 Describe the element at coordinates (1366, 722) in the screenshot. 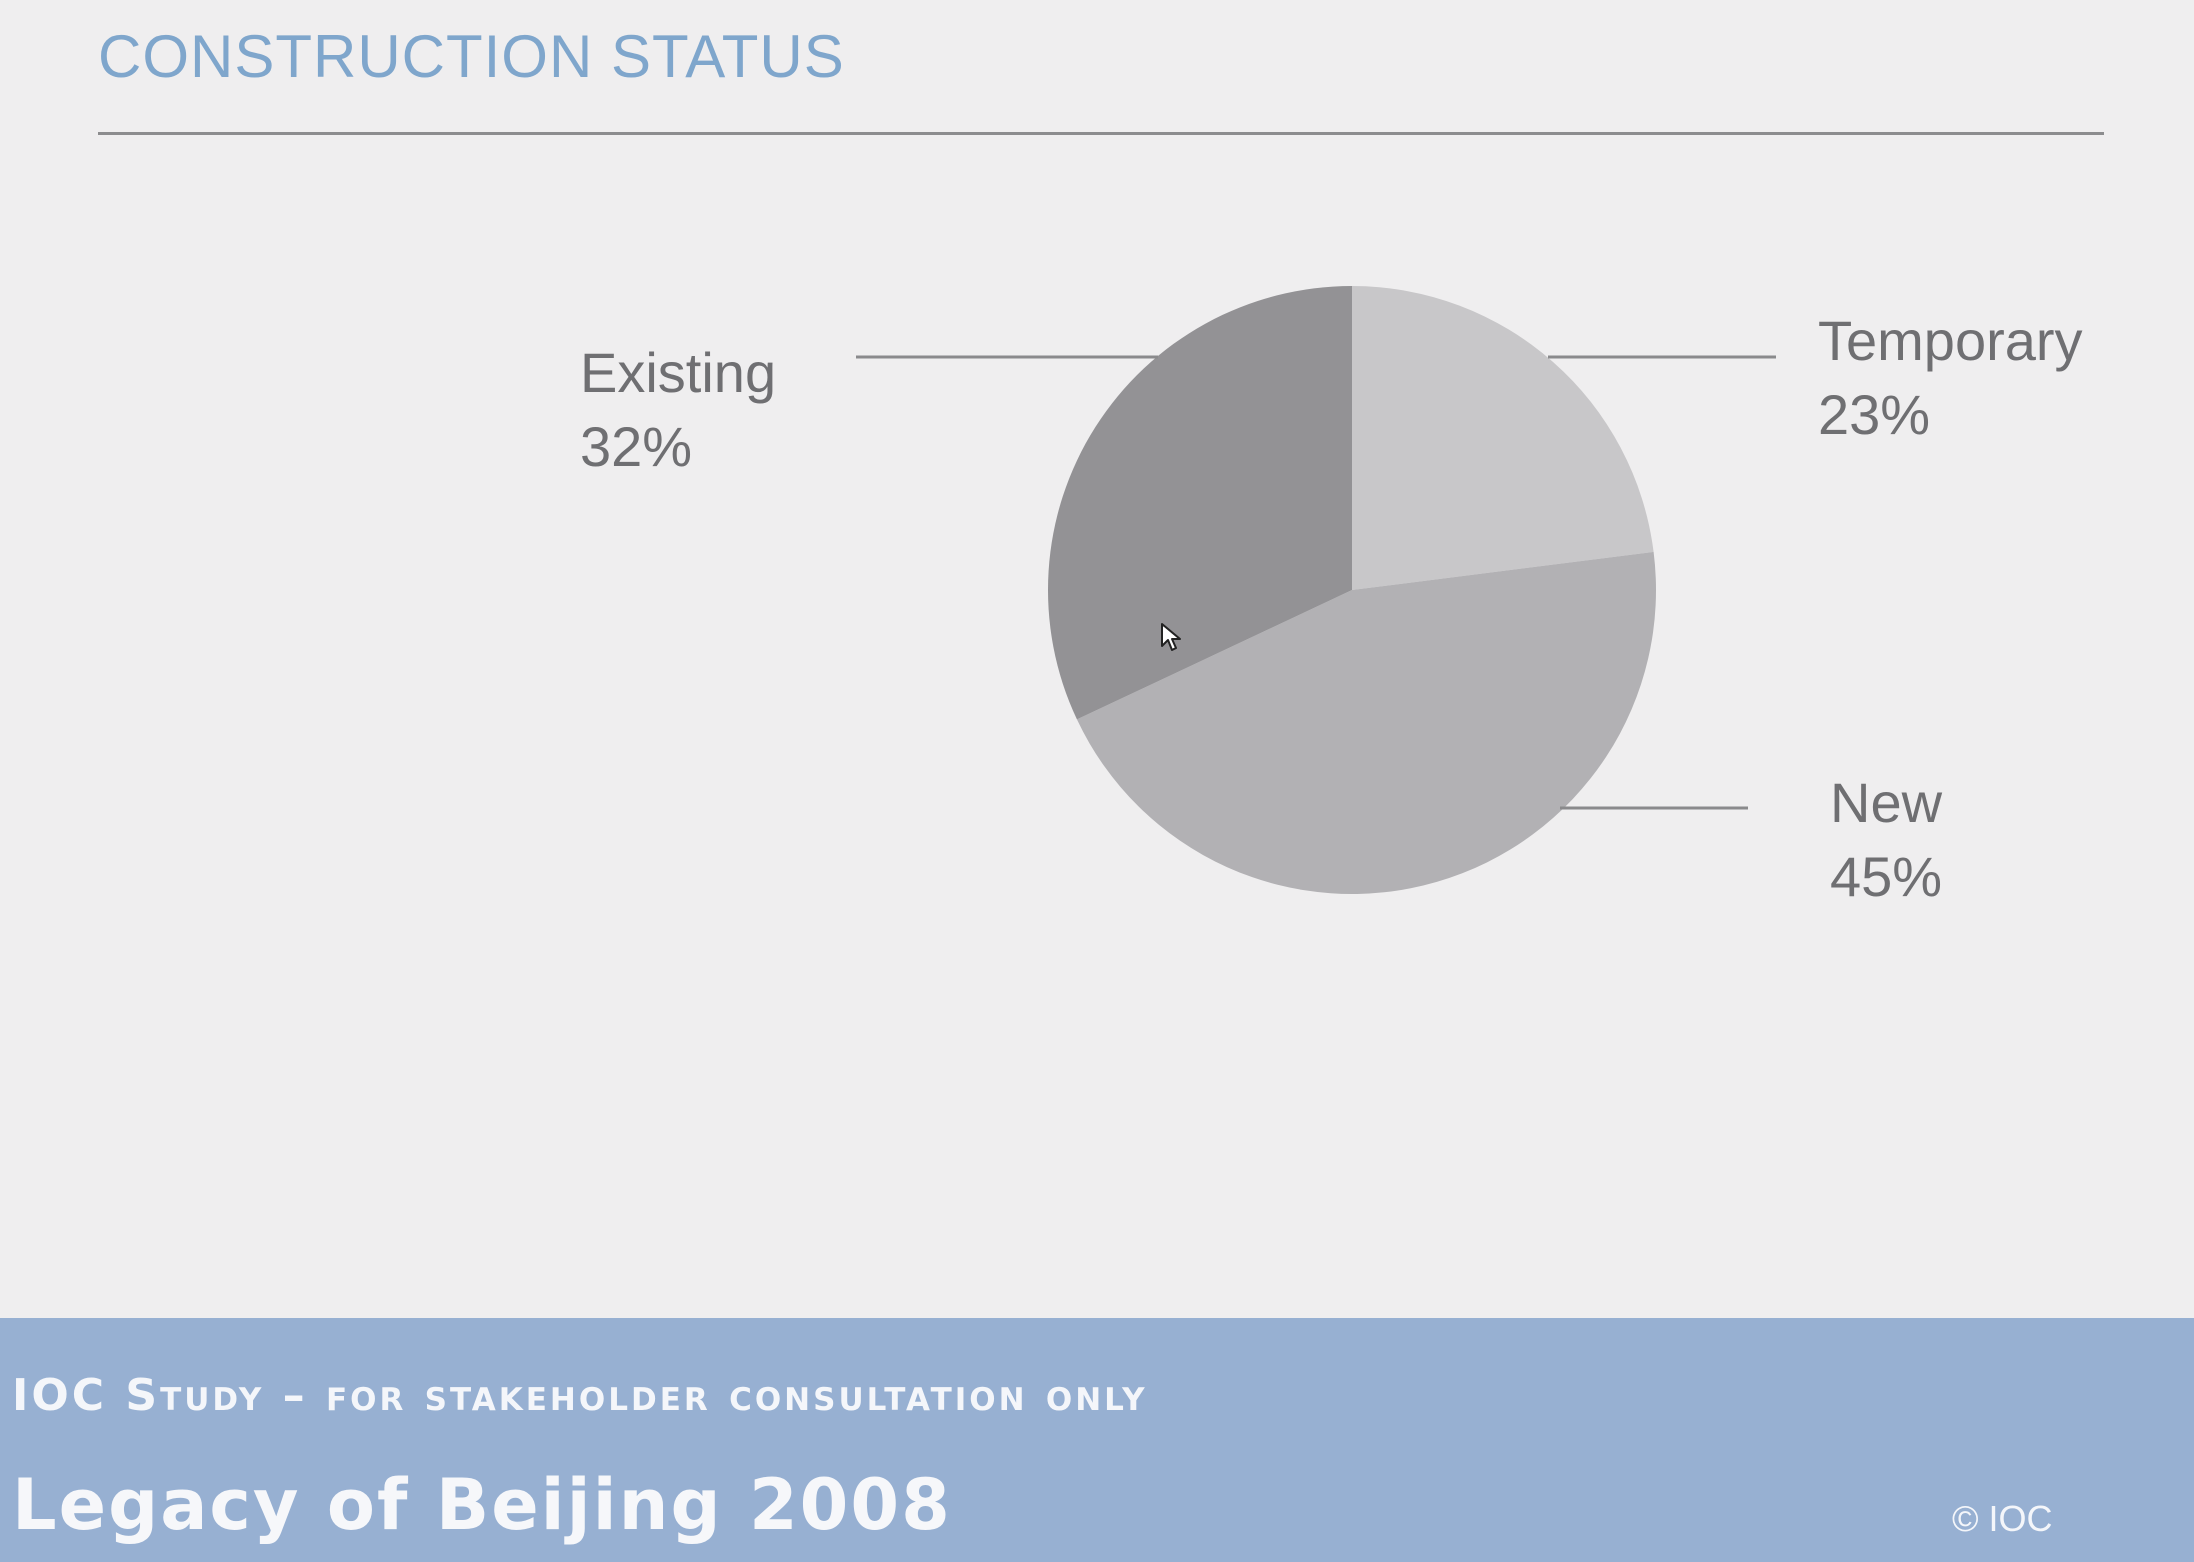

I see `pie-slice-new` at that location.